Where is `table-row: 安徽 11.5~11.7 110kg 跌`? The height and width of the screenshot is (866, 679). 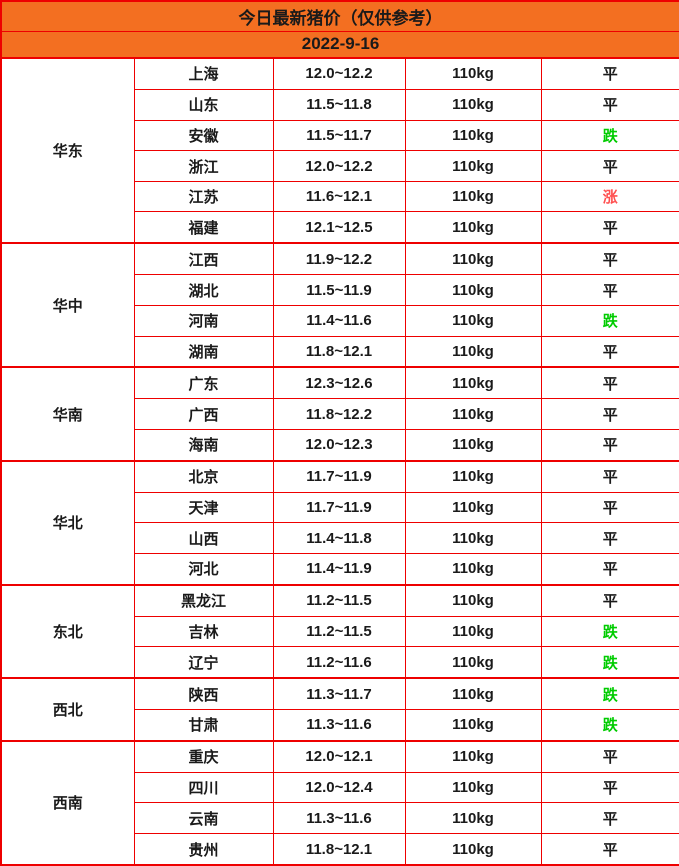
table-row: 安徽 11.5~11.7 110kg 跌 is located at coordinates (340, 135).